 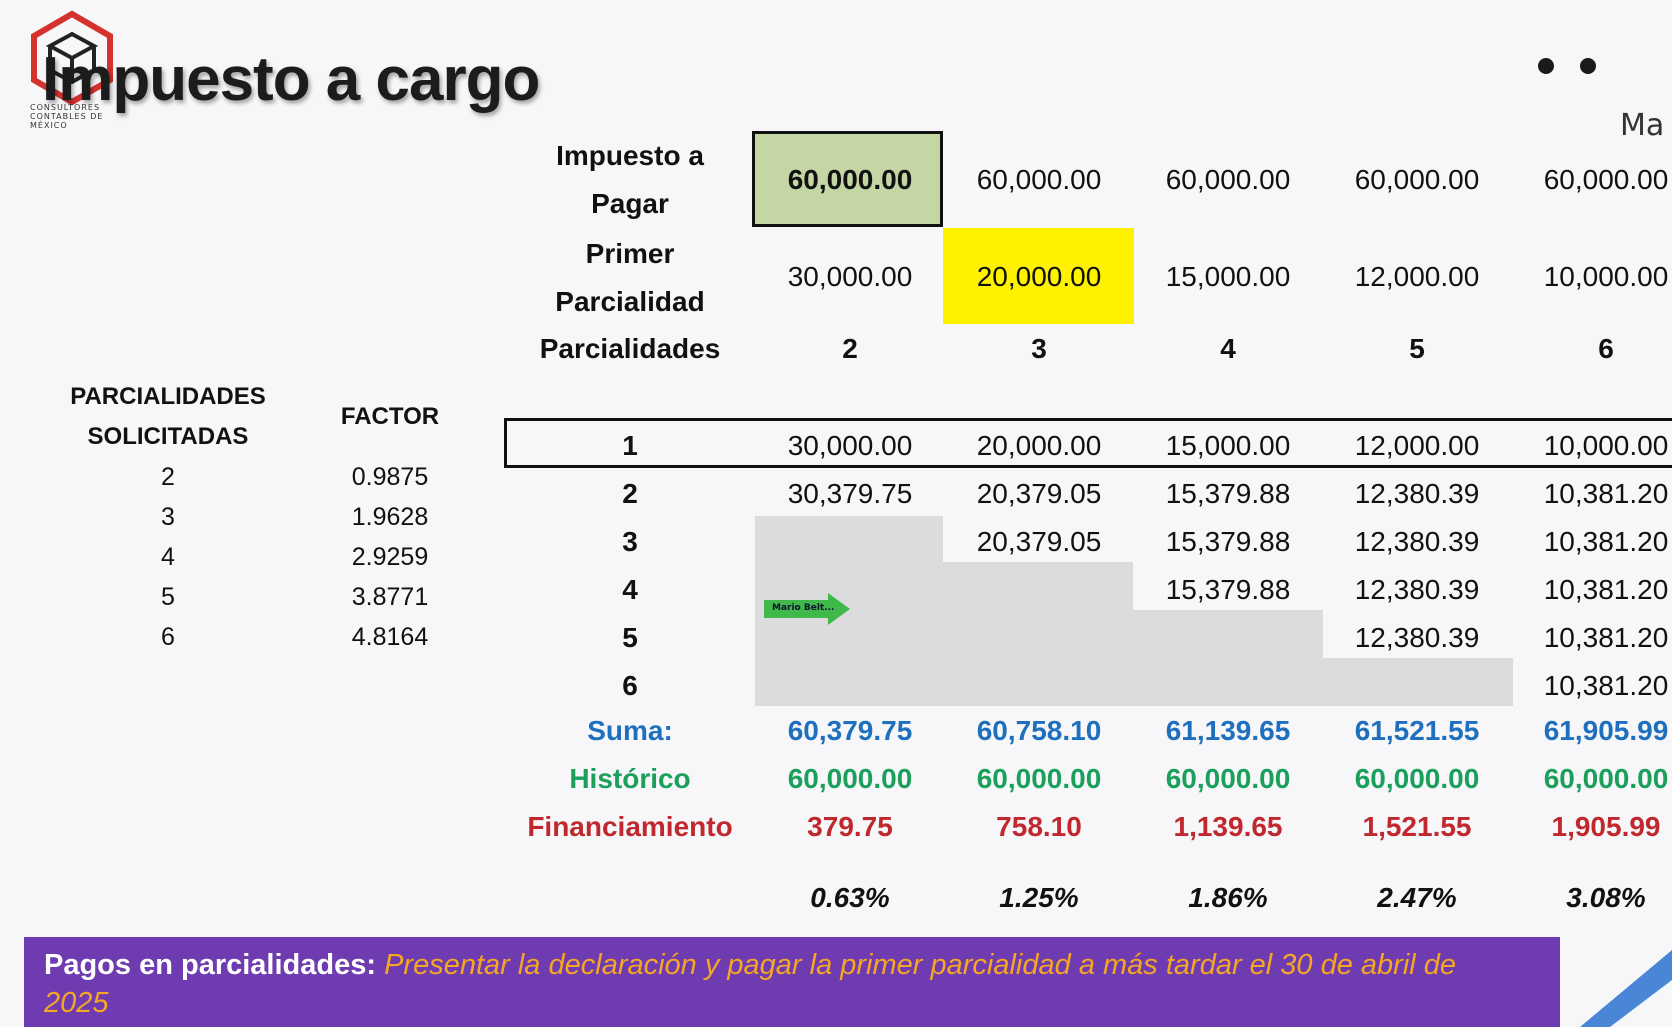 What do you see at coordinates (630, 778) in the screenshot?
I see `label-historico: Histórico` at bounding box center [630, 778].